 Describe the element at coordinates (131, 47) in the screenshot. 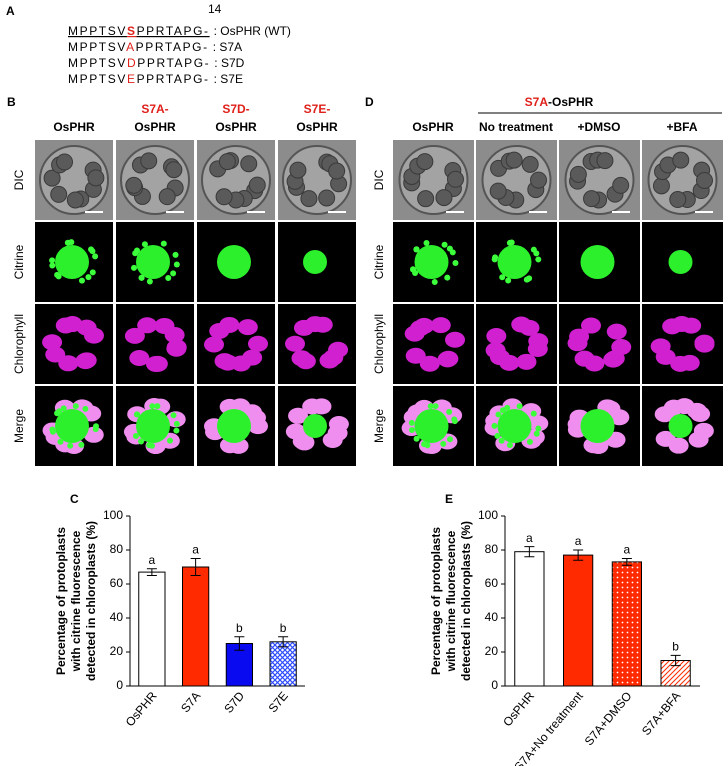

I see `mutated-residue: A` at that location.